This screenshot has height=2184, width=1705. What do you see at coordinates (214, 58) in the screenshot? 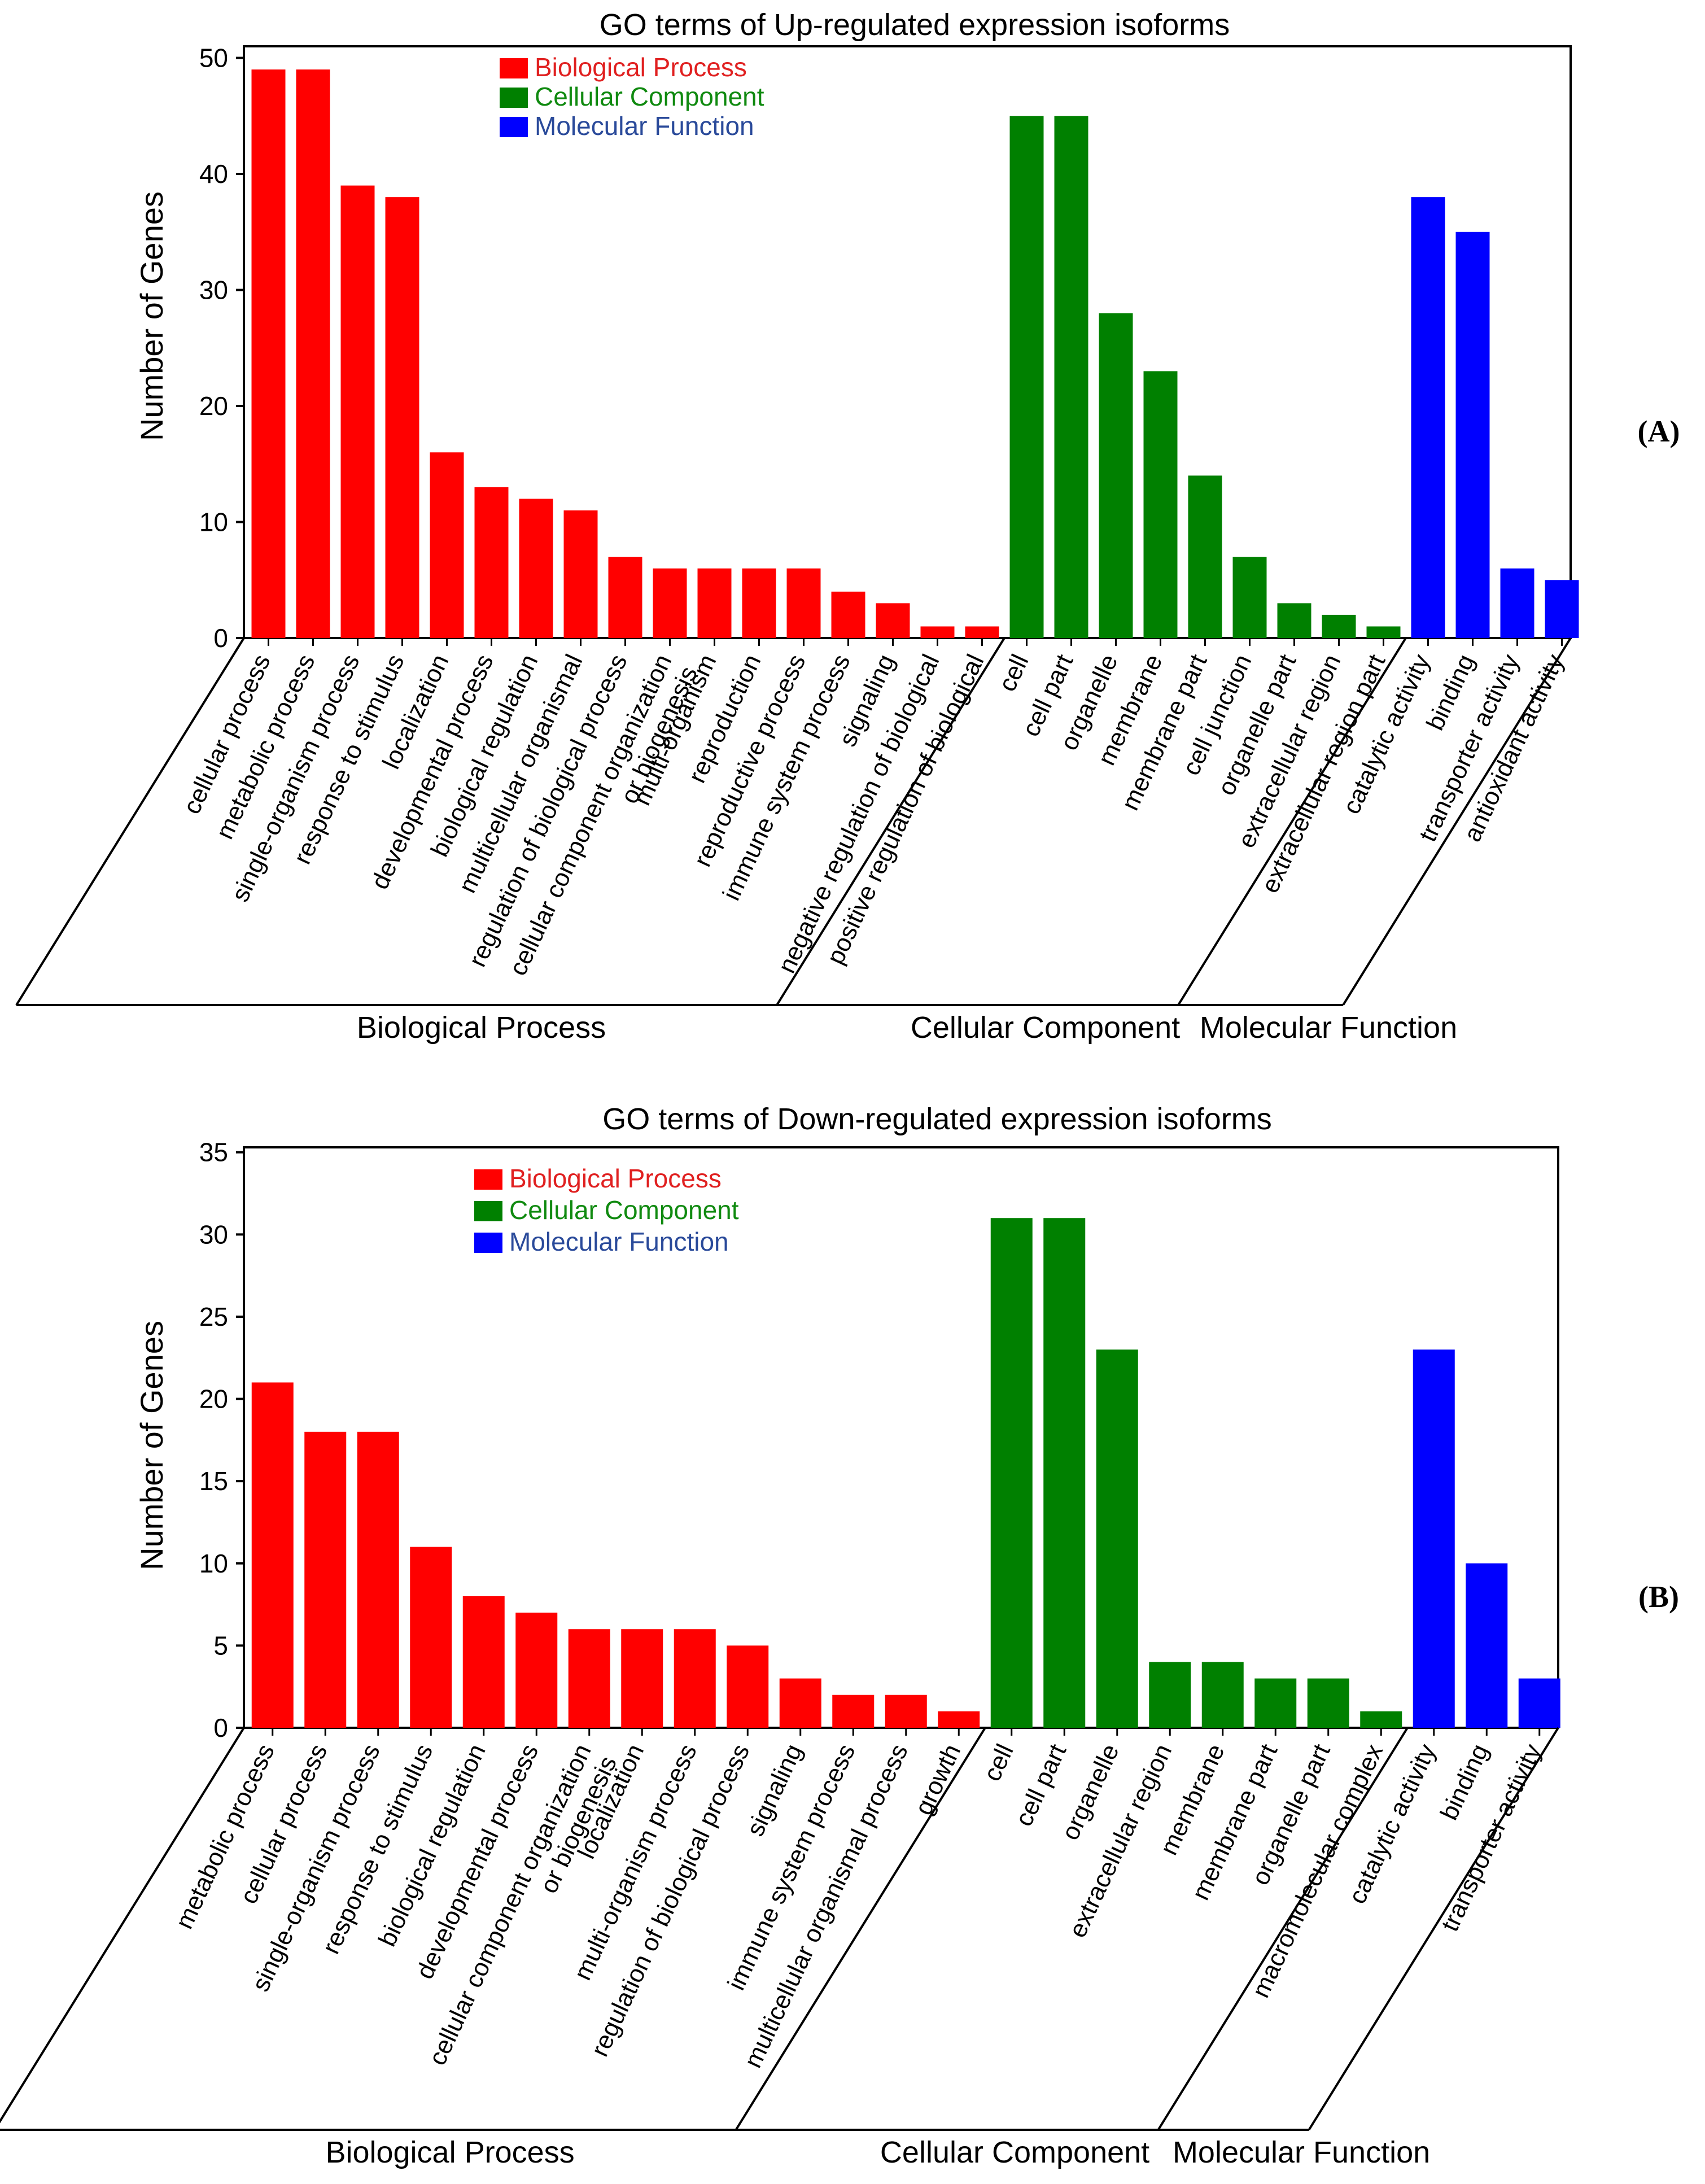
I see `y-tick-label: 50` at bounding box center [214, 58].